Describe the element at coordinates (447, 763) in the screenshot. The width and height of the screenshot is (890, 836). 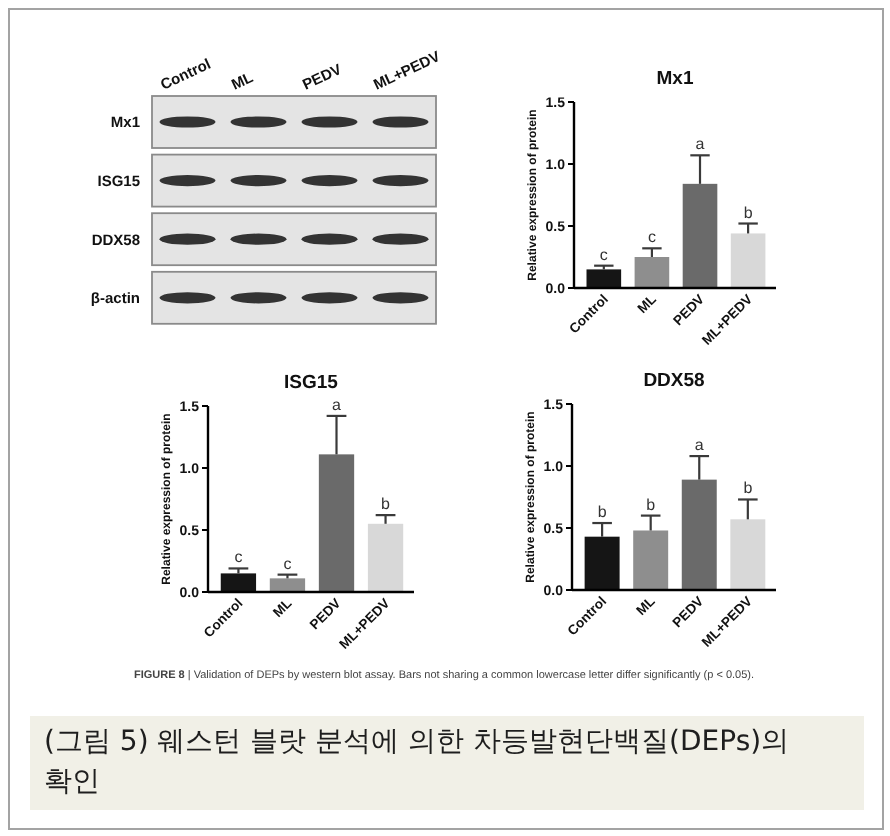
I see `text: (그림 5) 웨스턴 블랏 분석에 의한 차등발현단백질(DEPs)의 확인` at that location.